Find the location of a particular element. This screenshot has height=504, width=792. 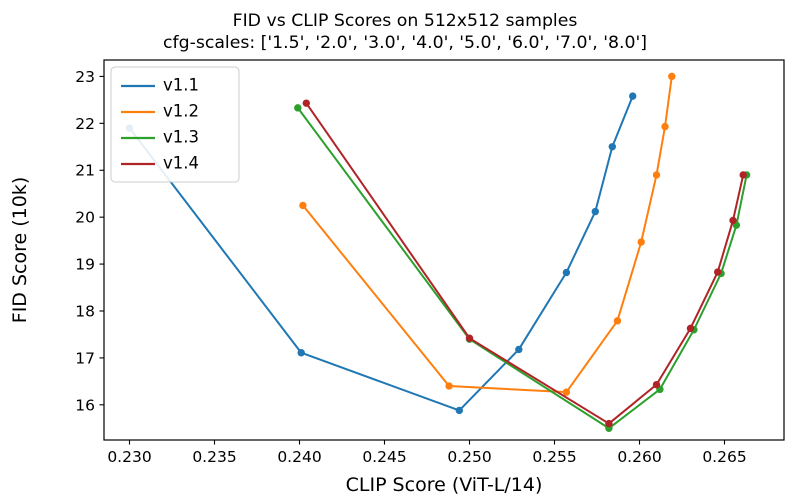

x-tick-label: 0.235 is located at coordinates (214, 457).